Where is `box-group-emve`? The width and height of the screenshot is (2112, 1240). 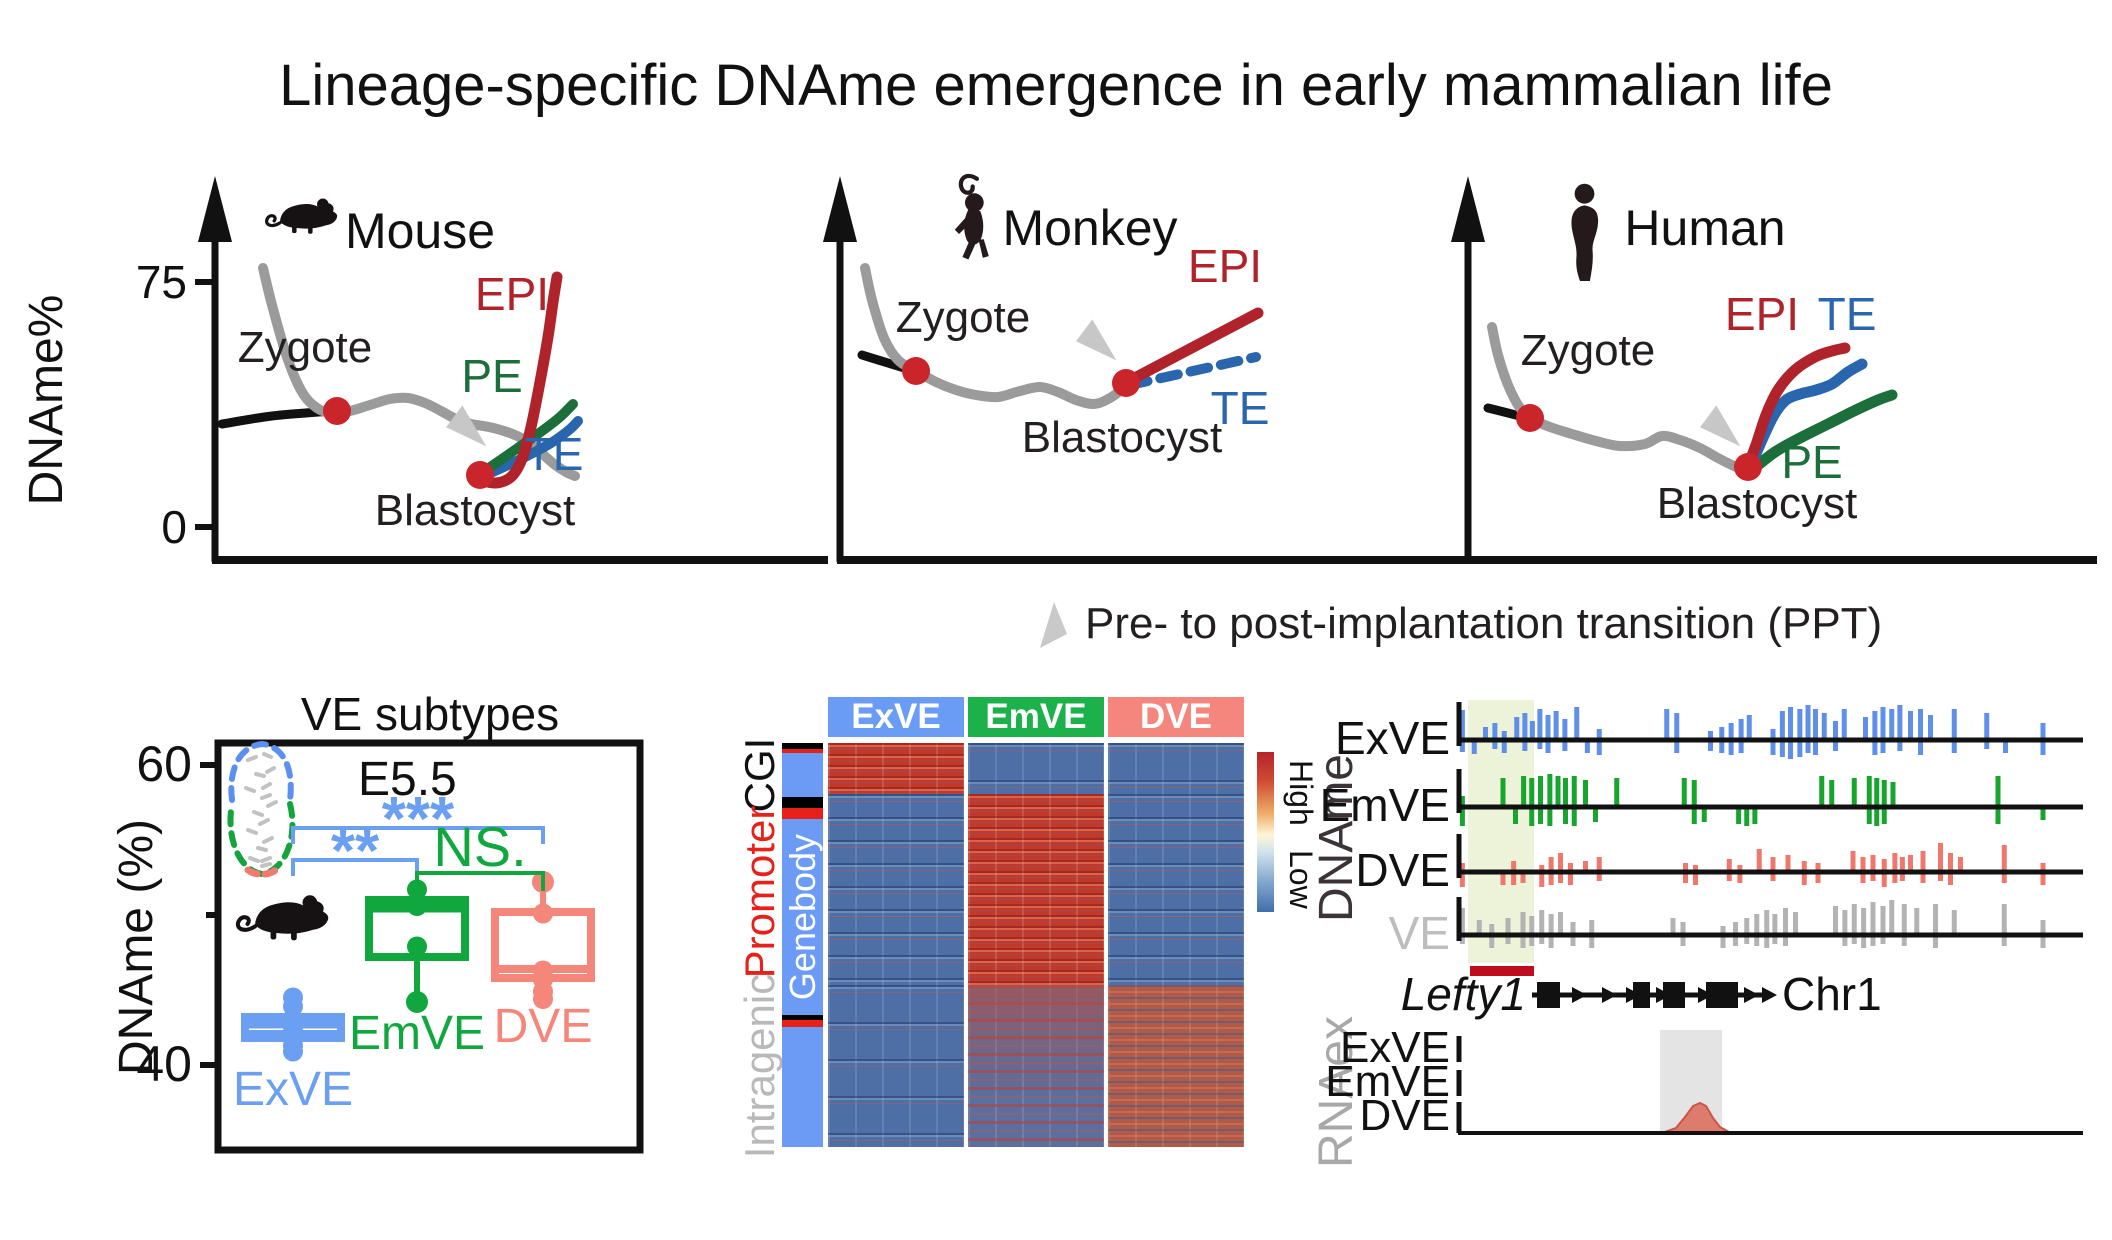 box-group-emve is located at coordinates (417, 946).